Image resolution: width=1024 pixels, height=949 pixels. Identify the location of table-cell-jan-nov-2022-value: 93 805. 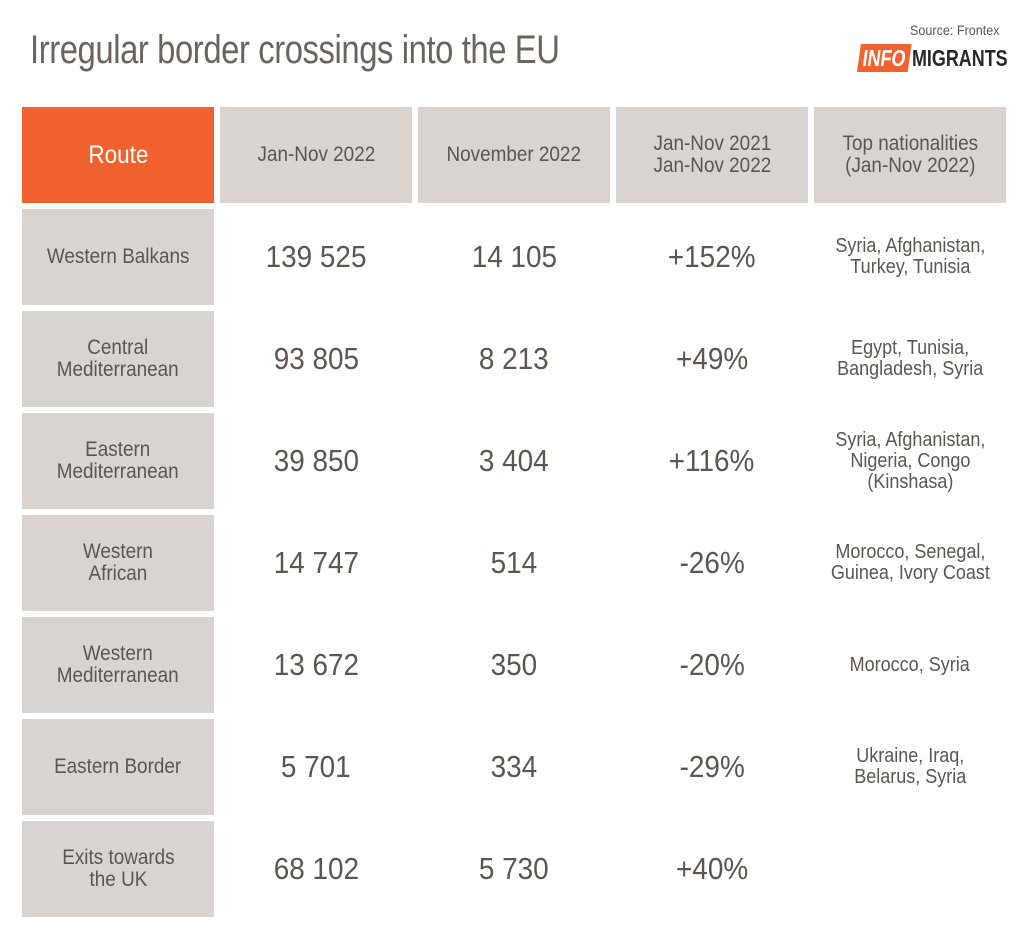
(316, 359).